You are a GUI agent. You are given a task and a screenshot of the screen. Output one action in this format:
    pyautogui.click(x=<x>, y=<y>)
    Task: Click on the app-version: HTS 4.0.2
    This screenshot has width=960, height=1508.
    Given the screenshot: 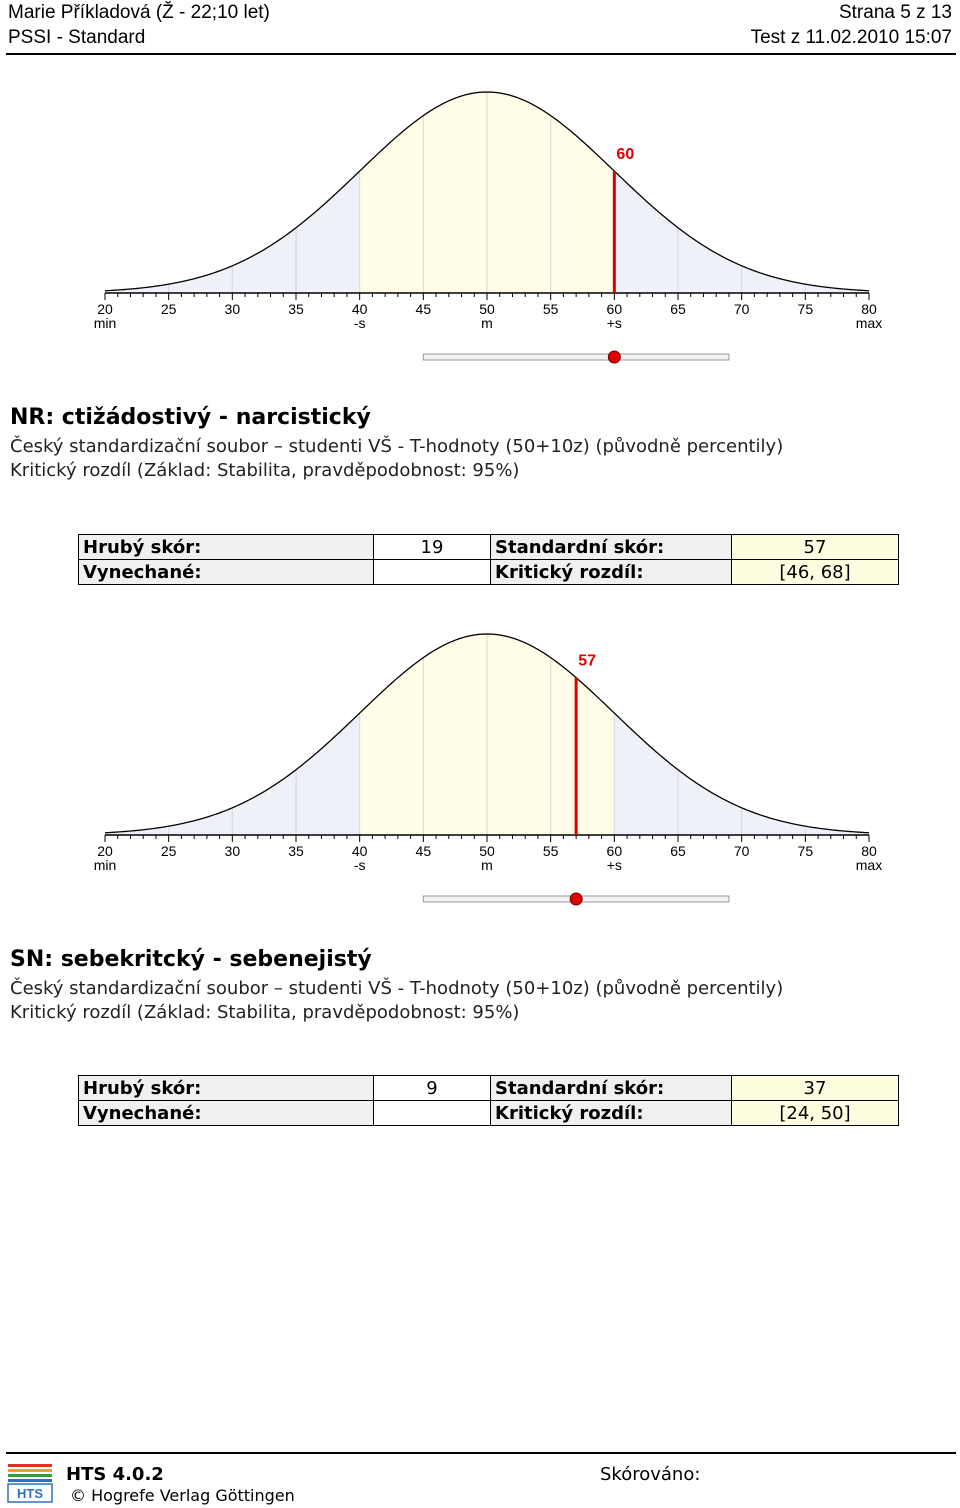 What is the action you would take?
    pyautogui.click(x=115, y=1474)
    